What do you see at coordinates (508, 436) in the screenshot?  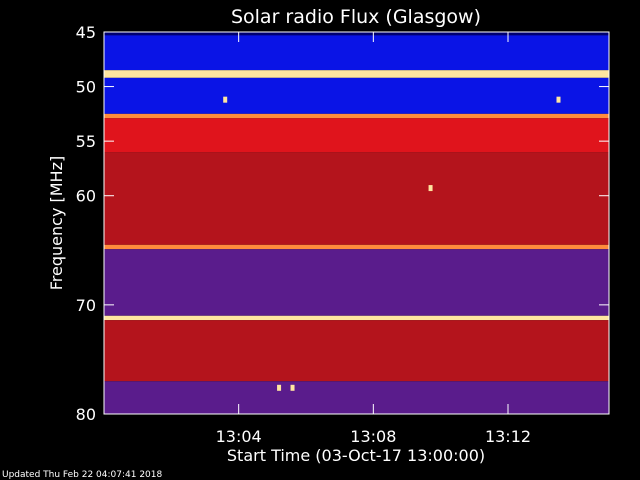 I see `x-tick-label: 13:12` at bounding box center [508, 436].